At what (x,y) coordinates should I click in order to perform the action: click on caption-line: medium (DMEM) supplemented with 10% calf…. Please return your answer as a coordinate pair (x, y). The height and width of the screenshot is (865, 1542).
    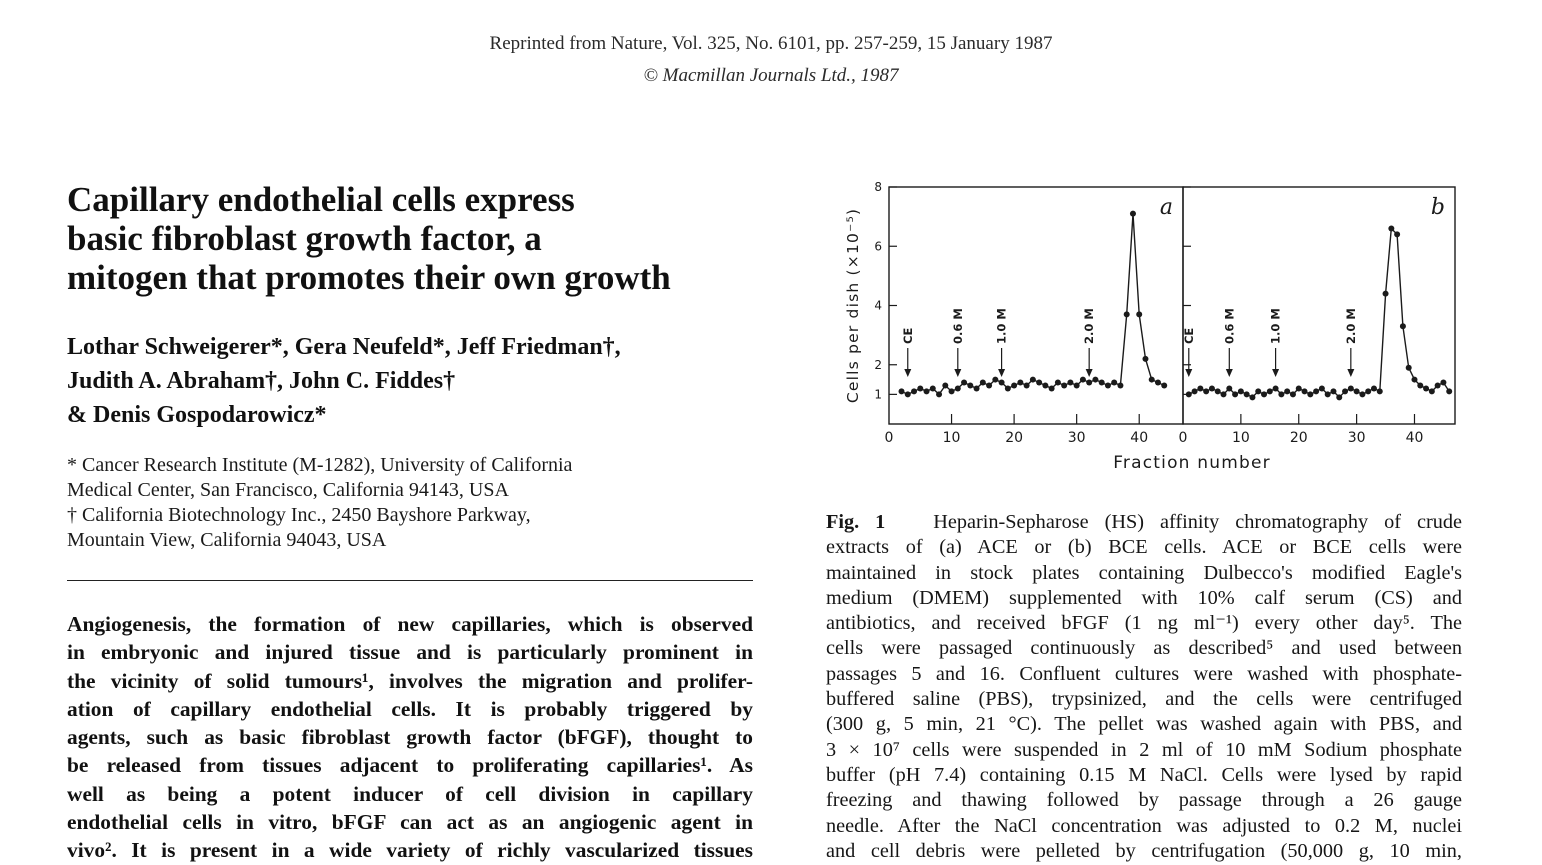
    Looking at the image, I should click on (1144, 597).